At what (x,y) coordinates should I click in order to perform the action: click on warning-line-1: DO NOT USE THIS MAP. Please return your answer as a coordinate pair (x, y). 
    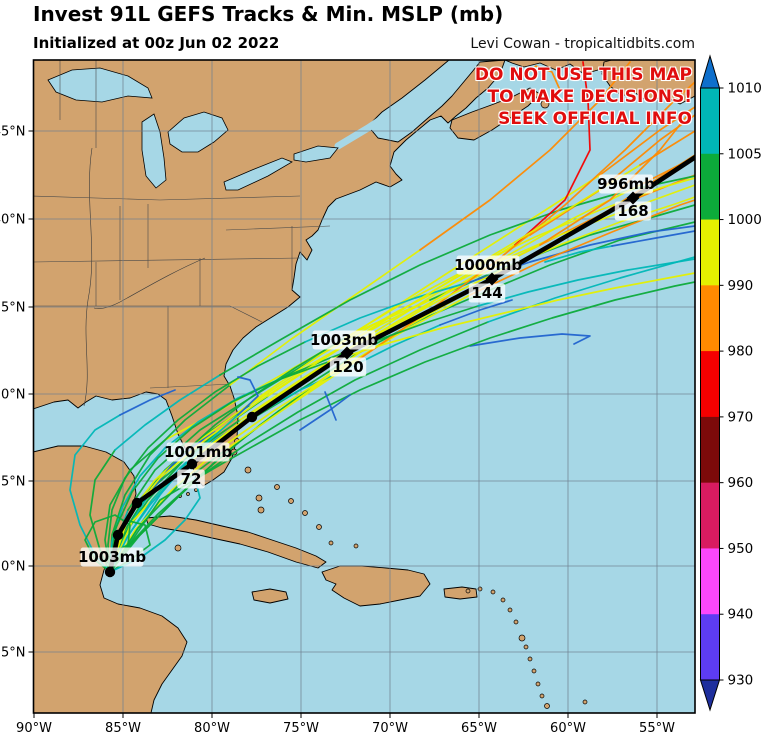
    Looking at the image, I should click on (583, 75).